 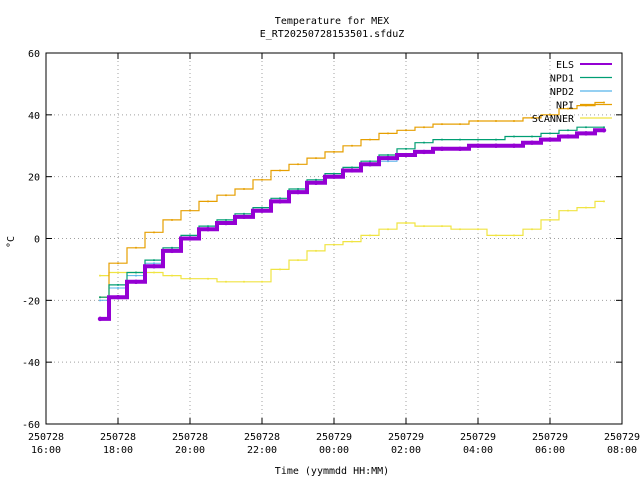 I want to click on y-tick-label: 20, so click(x=34, y=178).